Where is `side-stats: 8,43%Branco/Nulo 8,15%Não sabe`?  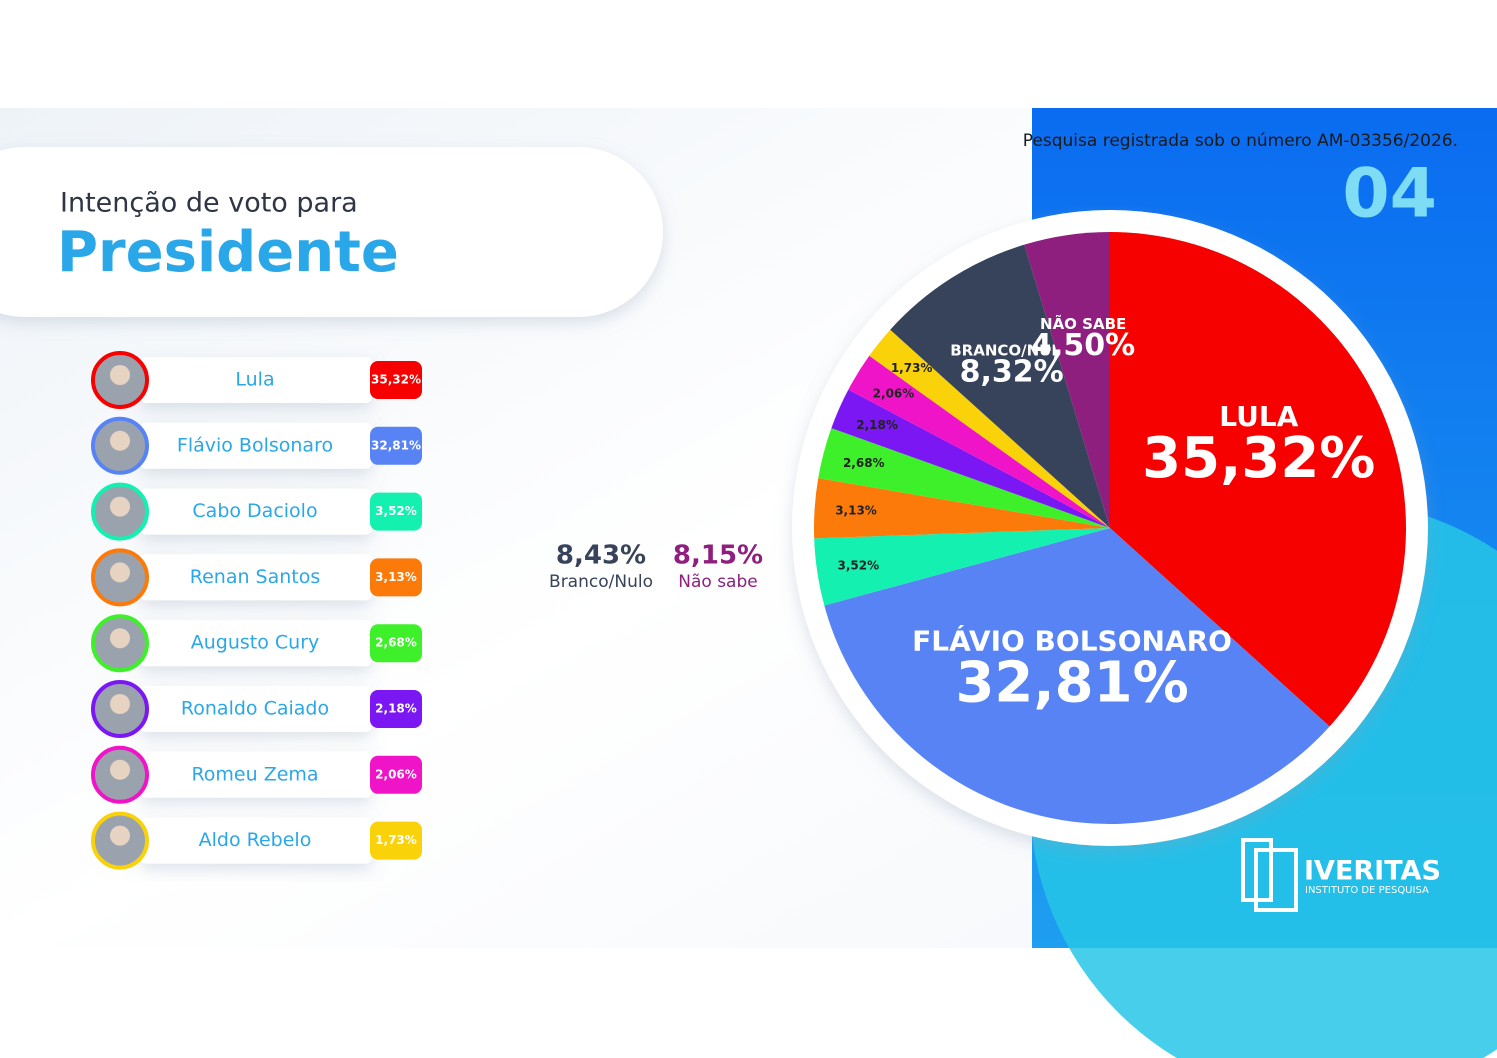 side-stats: 8,43%Branco/Nulo 8,15%Não sabe is located at coordinates (656, 567).